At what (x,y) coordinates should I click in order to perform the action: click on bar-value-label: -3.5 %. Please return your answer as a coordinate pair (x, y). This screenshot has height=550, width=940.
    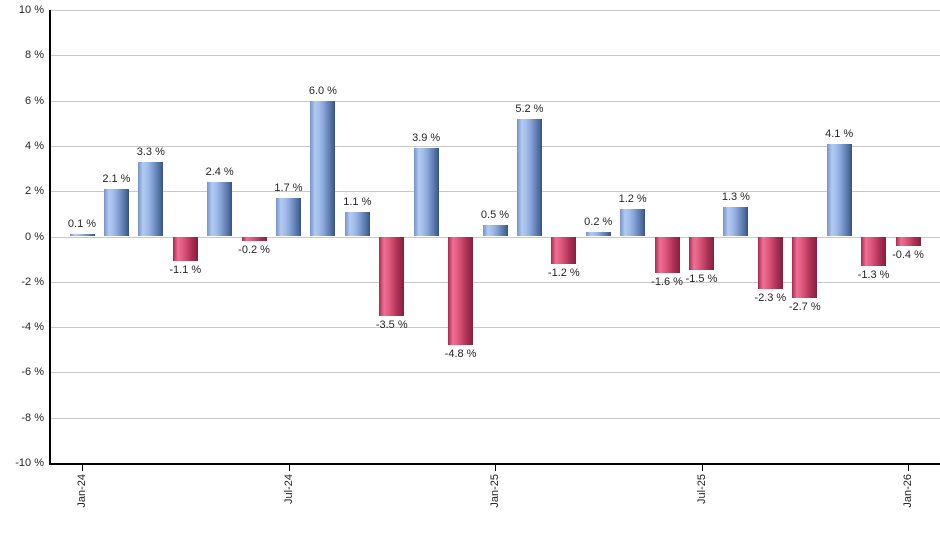
    Looking at the image, I should click on (391, 324).